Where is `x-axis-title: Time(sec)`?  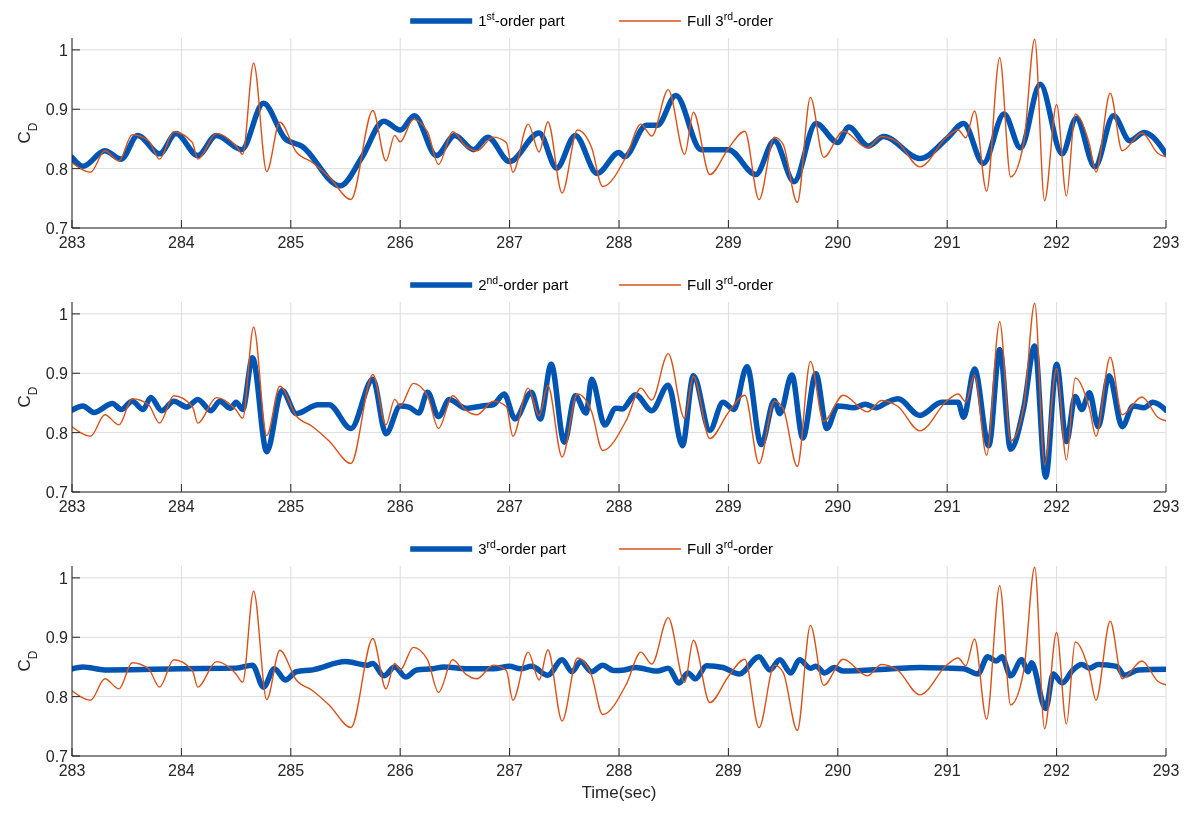
x-axis-title: Time(sec) is located at coordinates (619, 792).